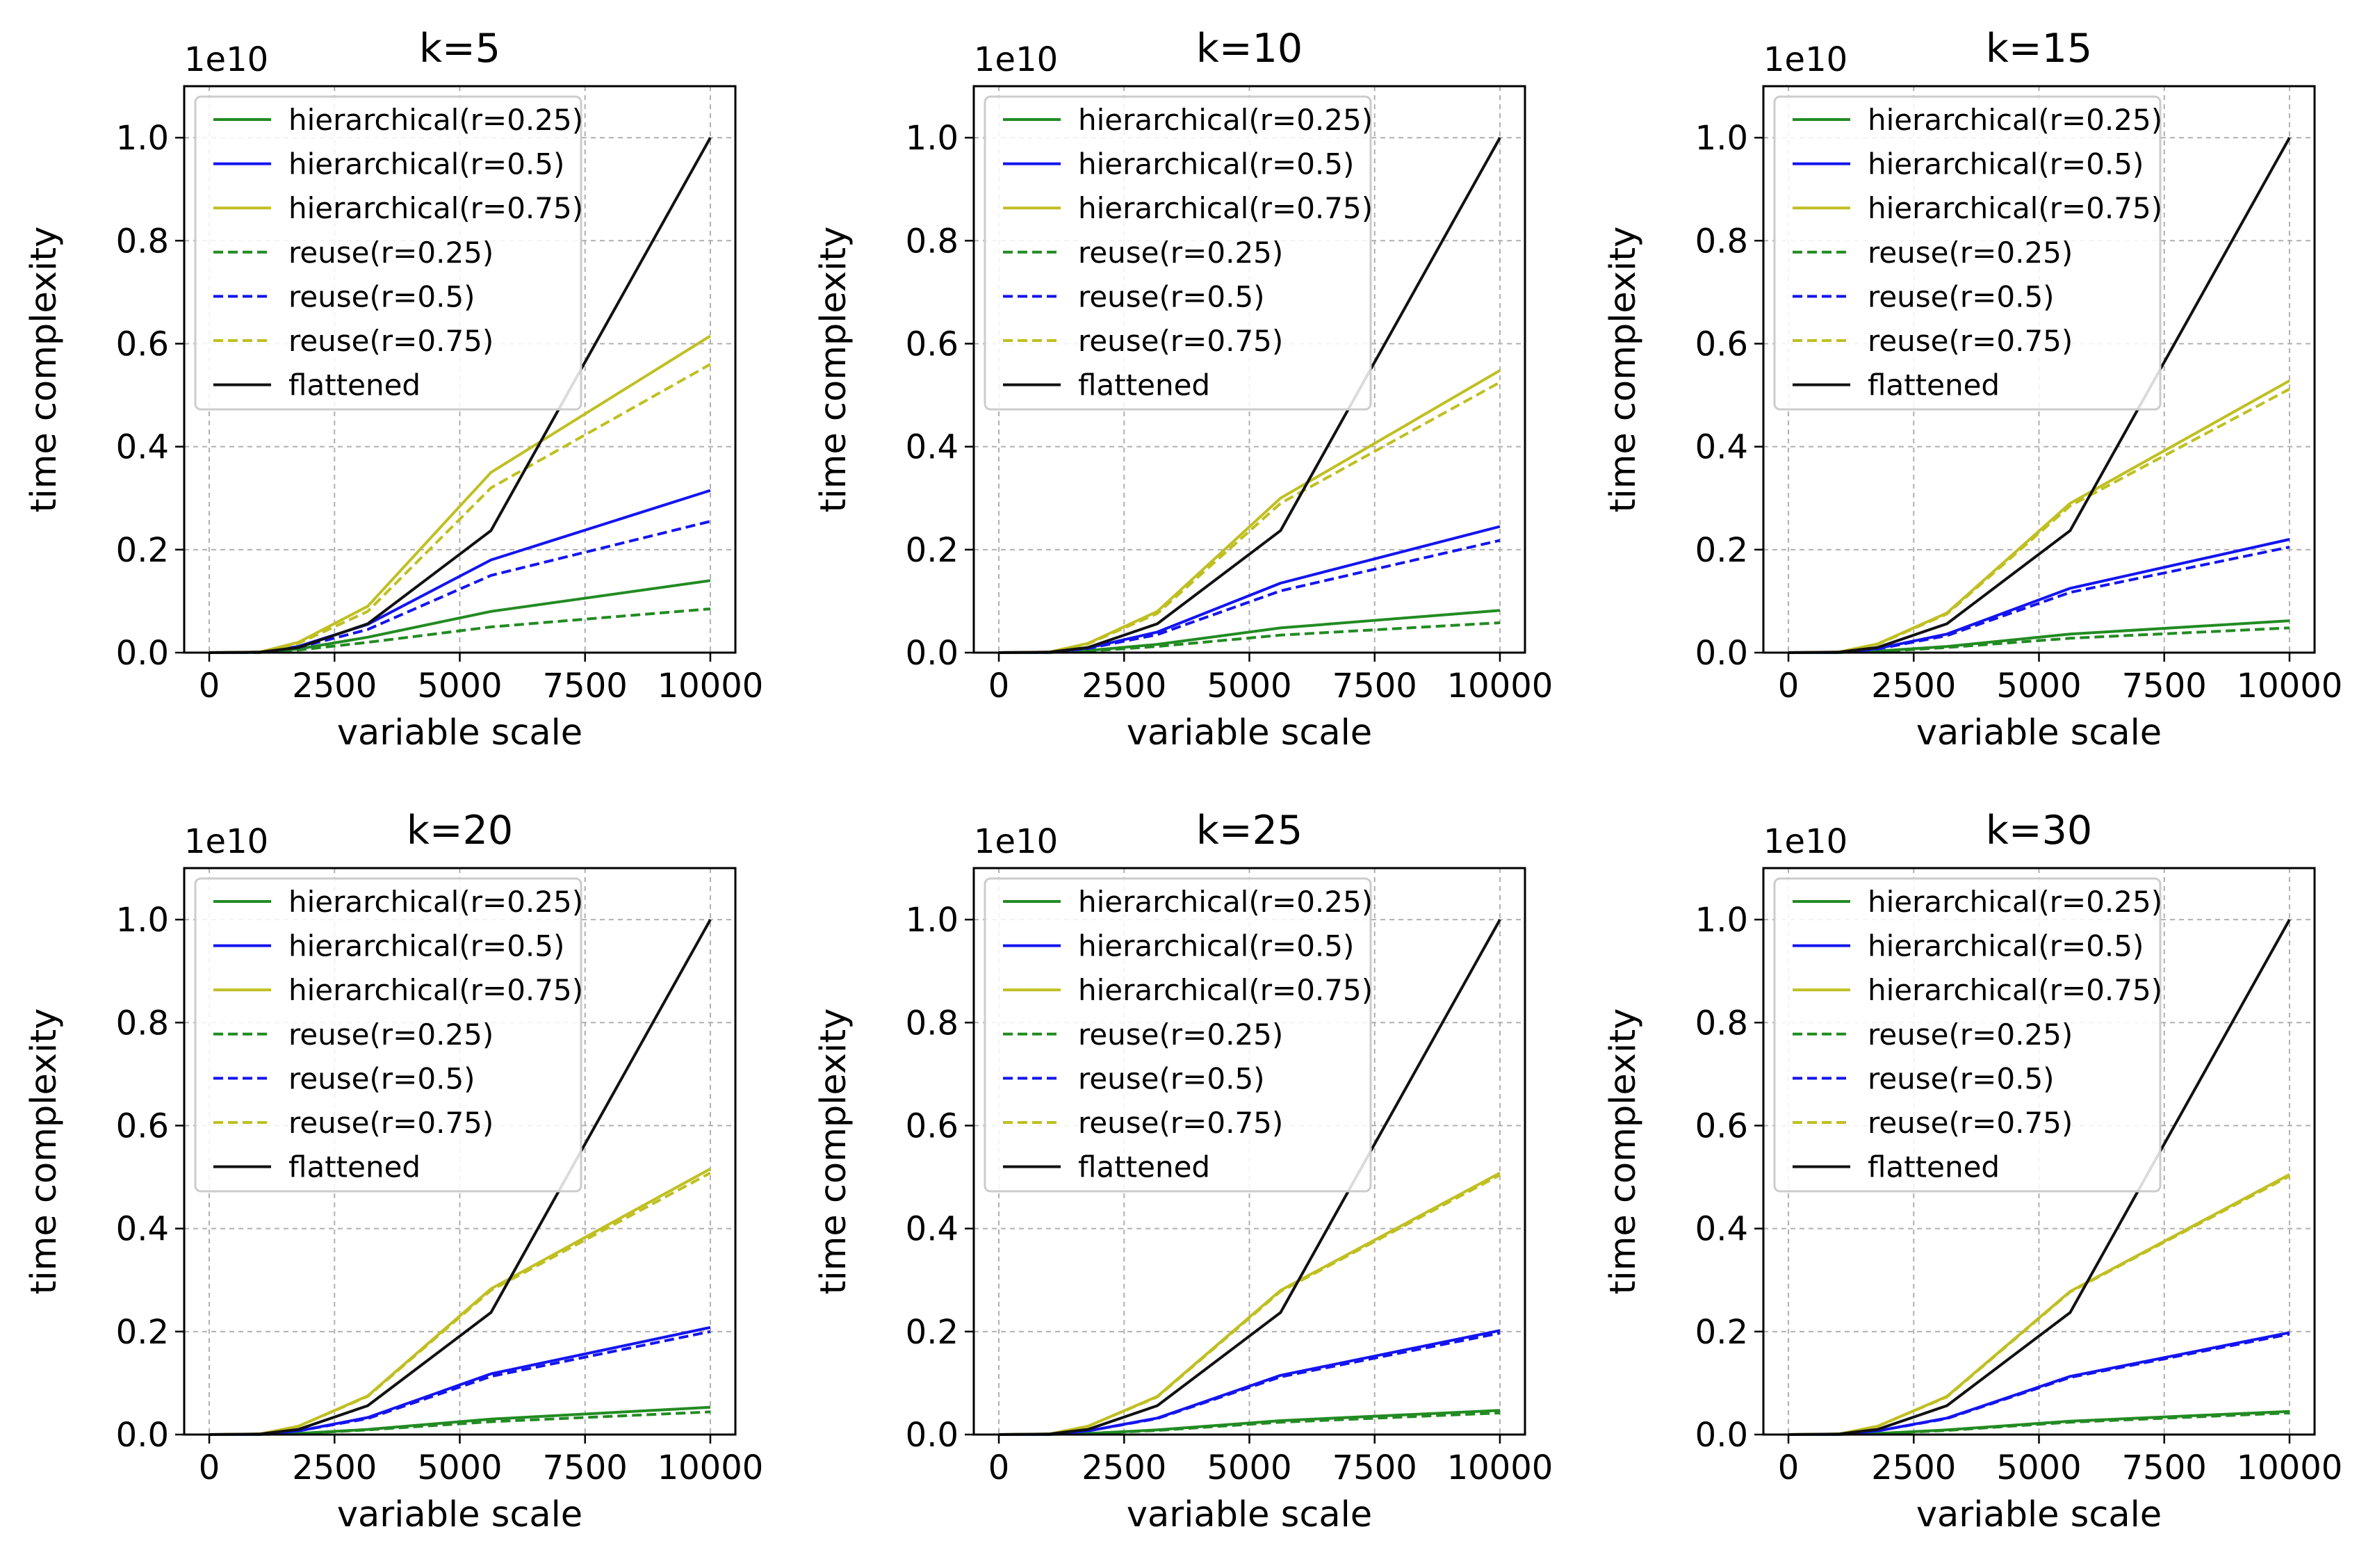  Describe the element at coordinates (1721, 1229) in the screenshot. I see `panel-6-ytick-label-2: 0.4` at that location.